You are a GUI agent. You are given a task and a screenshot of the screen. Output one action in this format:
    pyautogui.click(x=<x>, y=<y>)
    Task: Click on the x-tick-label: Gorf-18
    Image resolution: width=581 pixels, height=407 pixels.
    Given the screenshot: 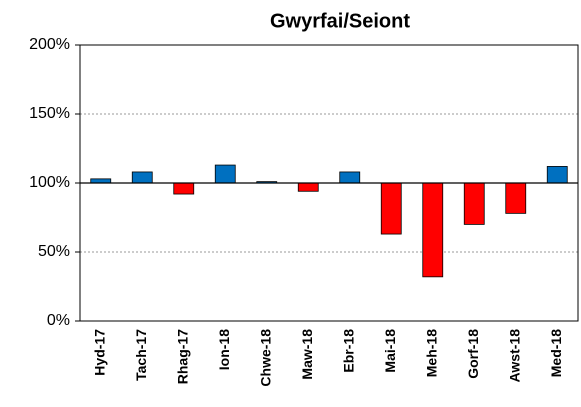 What is the action you would take?
    pyautogui.click(x=473, y=354)
    